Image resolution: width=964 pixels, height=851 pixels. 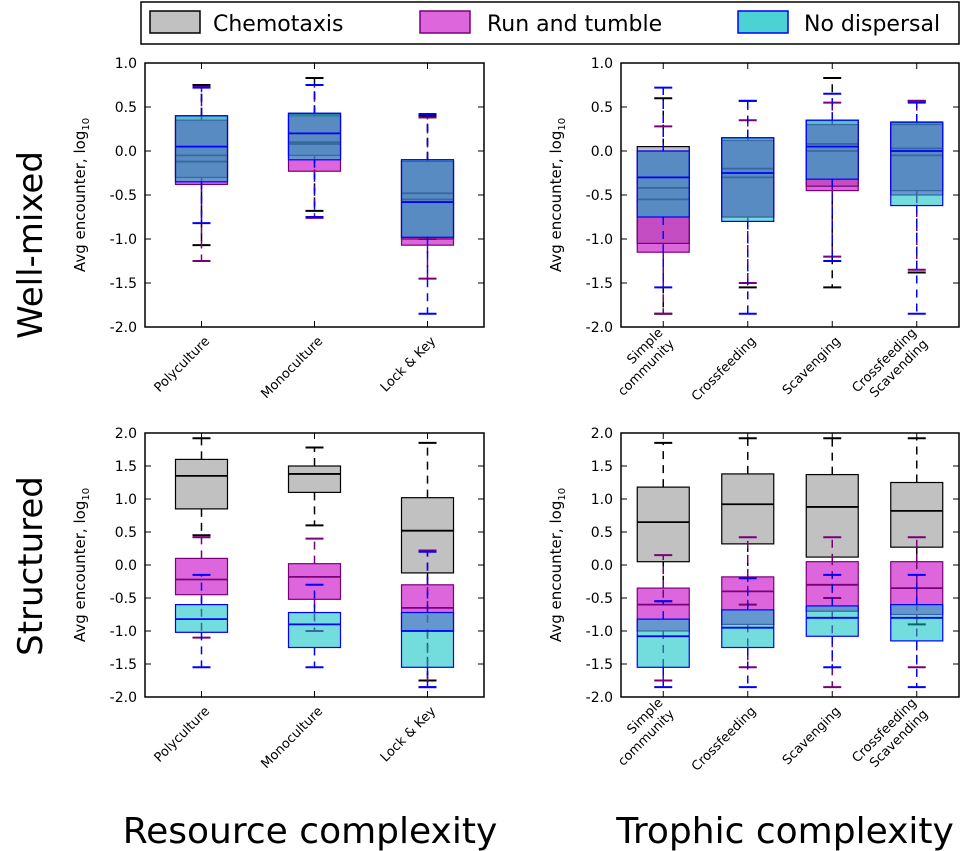 I want to click on legend-frame, so click(x=550, y=23).